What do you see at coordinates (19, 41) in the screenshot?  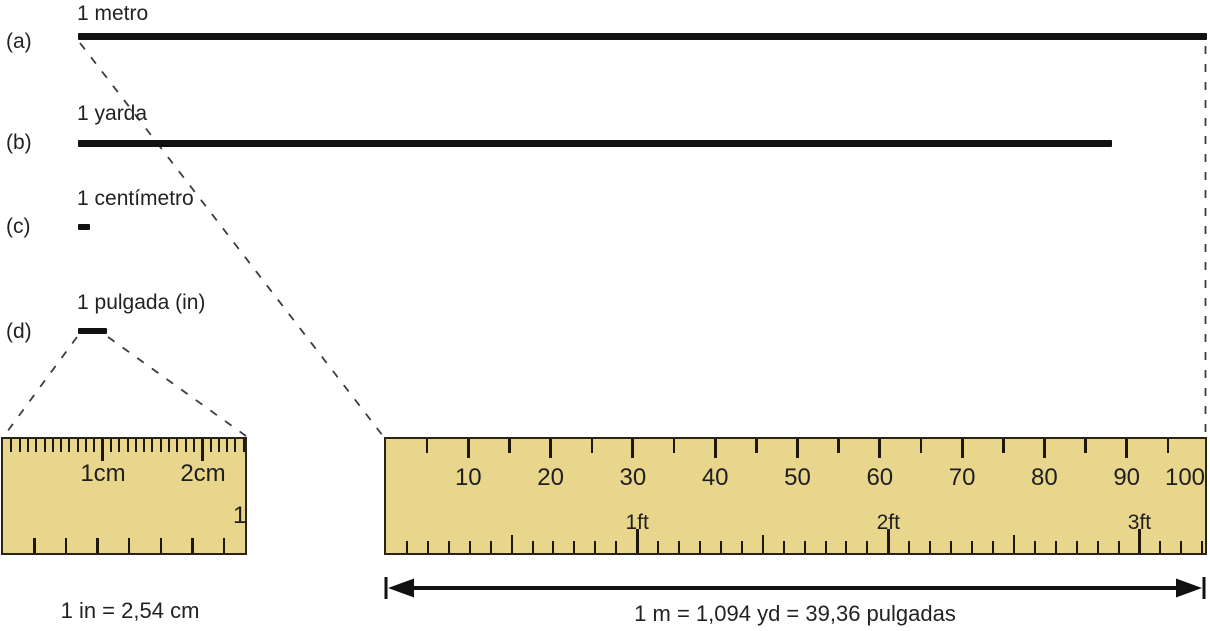 I see `row-tag-a: (a)` at bounding box center [19, 41].